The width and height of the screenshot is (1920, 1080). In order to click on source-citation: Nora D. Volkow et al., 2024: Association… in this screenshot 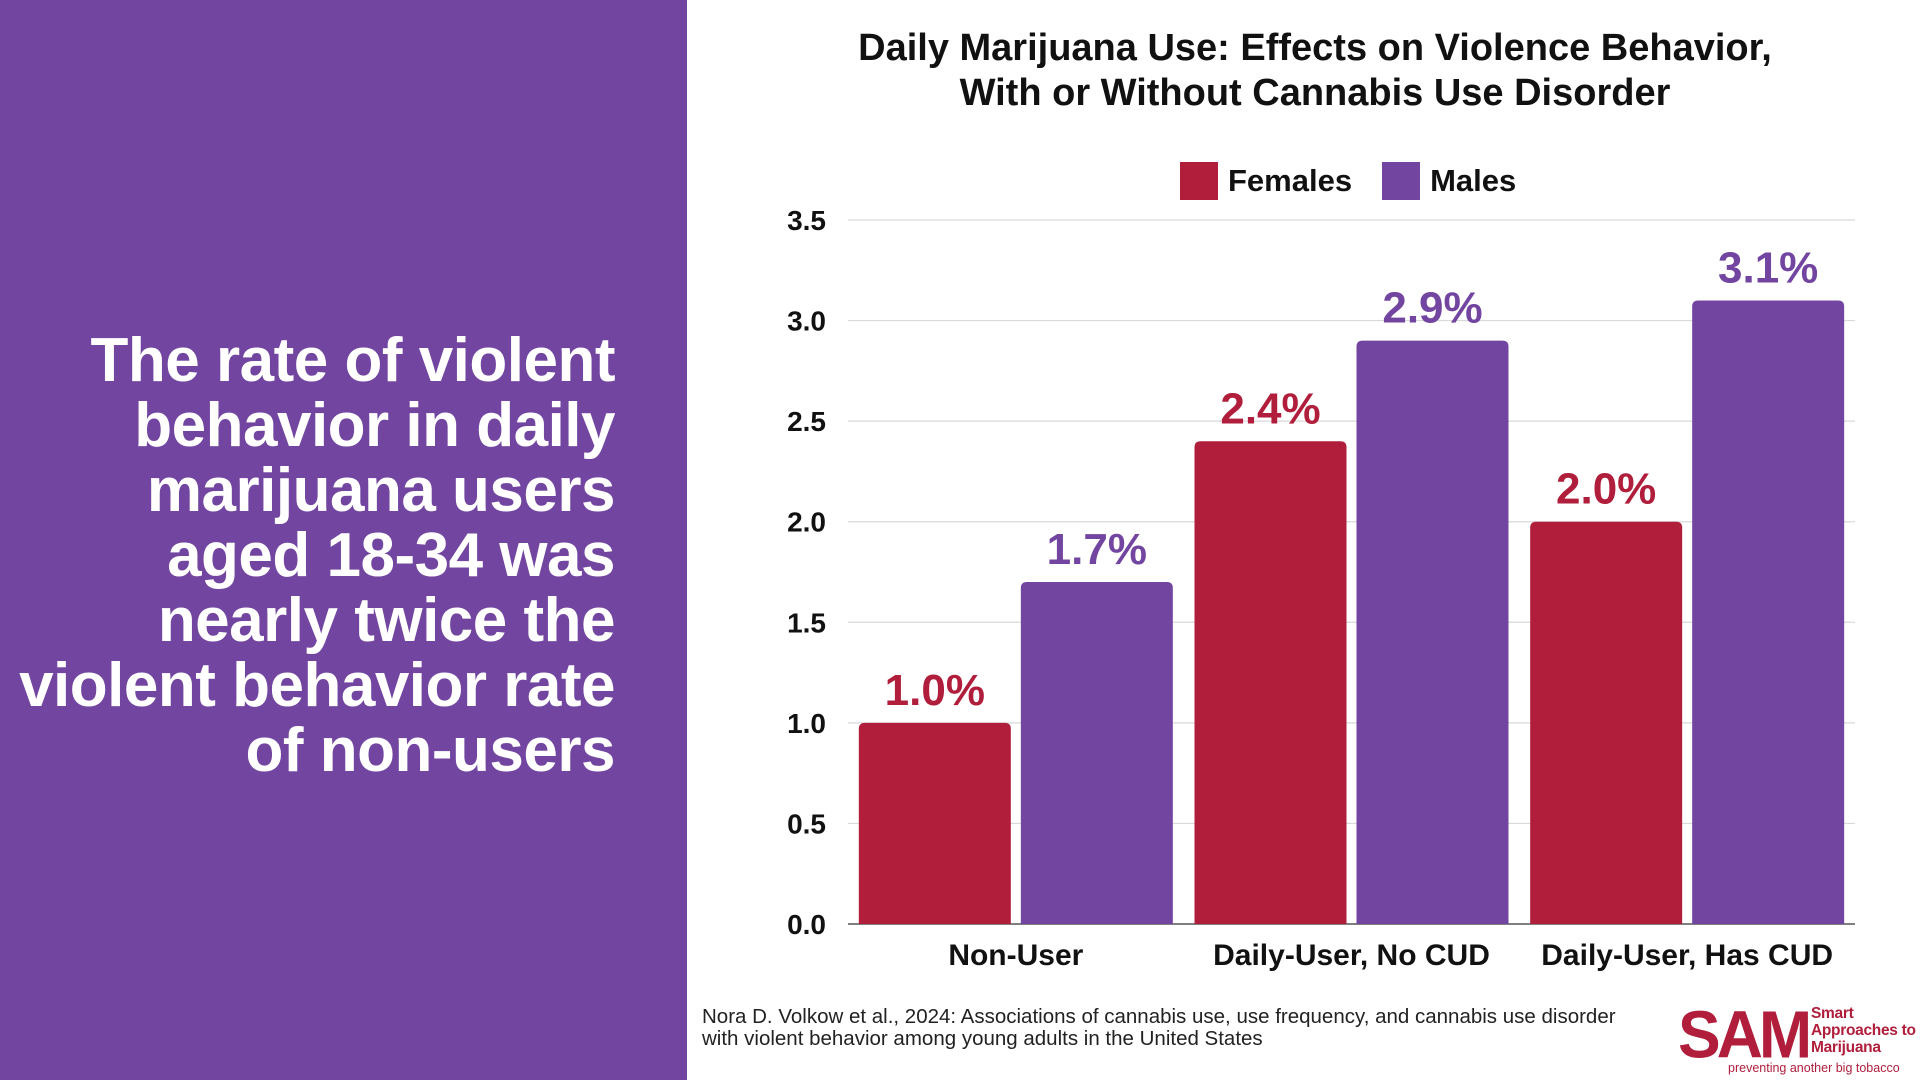, I will do `click(1159, 1027)`.